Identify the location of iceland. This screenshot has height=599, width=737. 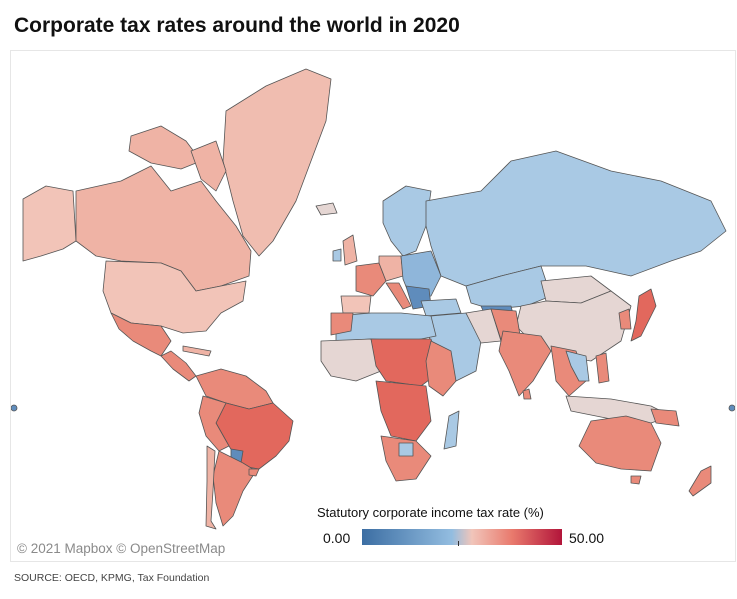
(326, 209).